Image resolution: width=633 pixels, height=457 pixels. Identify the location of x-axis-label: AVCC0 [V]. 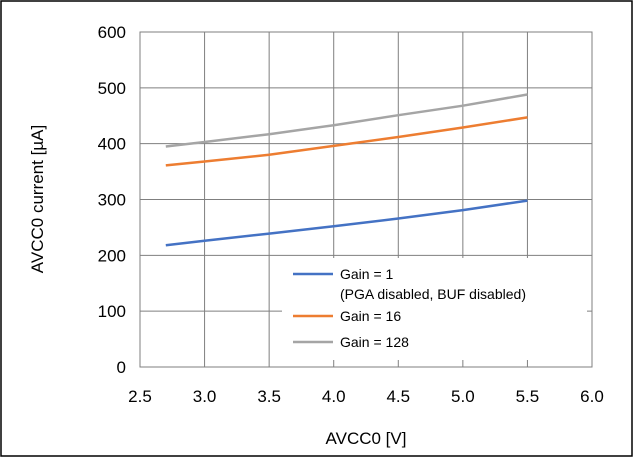
(366, 438).